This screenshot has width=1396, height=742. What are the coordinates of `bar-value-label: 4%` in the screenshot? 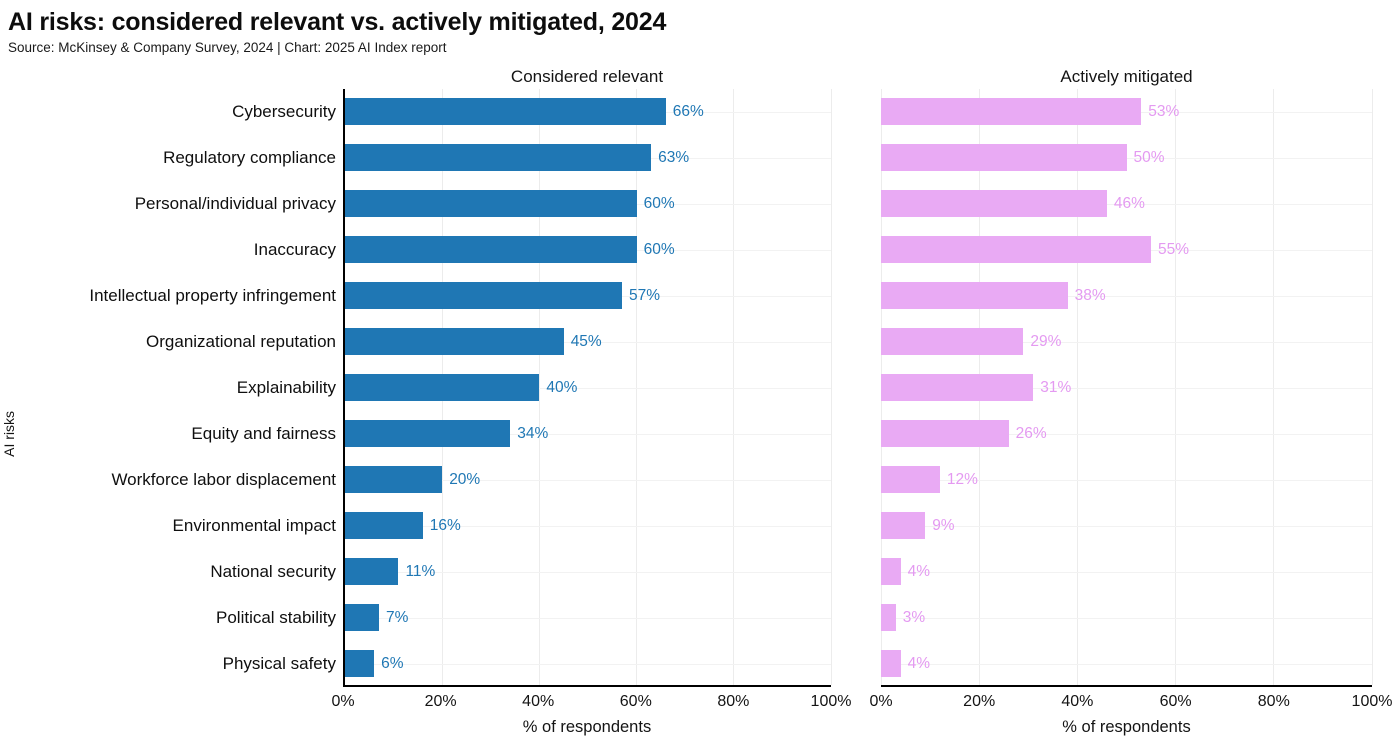 It's located at (919, 571).